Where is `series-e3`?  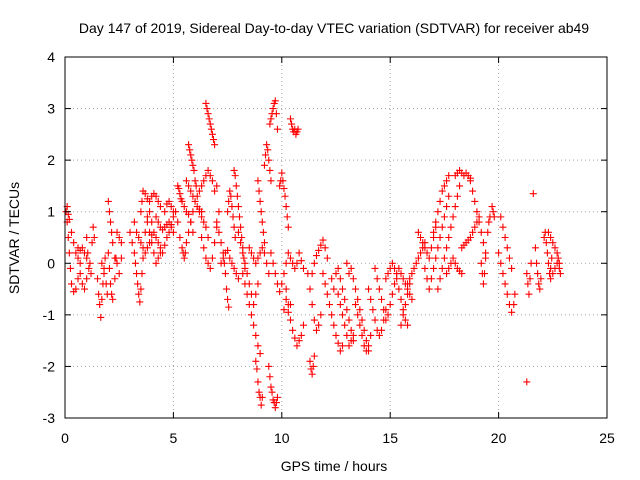
series-e3 is located at coordinates (427, 242).